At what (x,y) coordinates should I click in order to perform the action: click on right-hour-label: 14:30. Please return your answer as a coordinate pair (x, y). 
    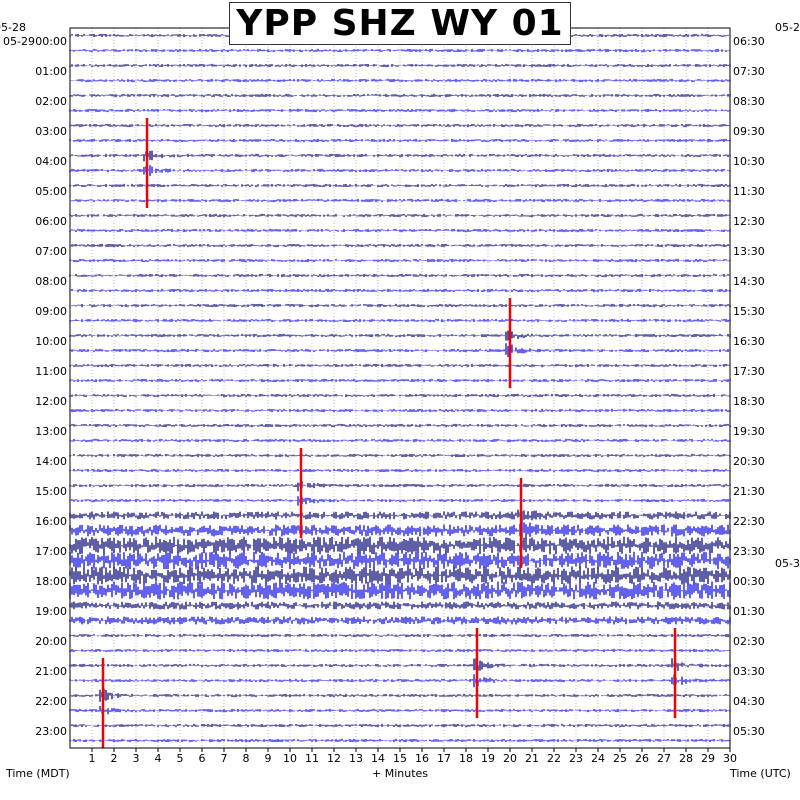
    Looking at the image, I should click on (749, 281).